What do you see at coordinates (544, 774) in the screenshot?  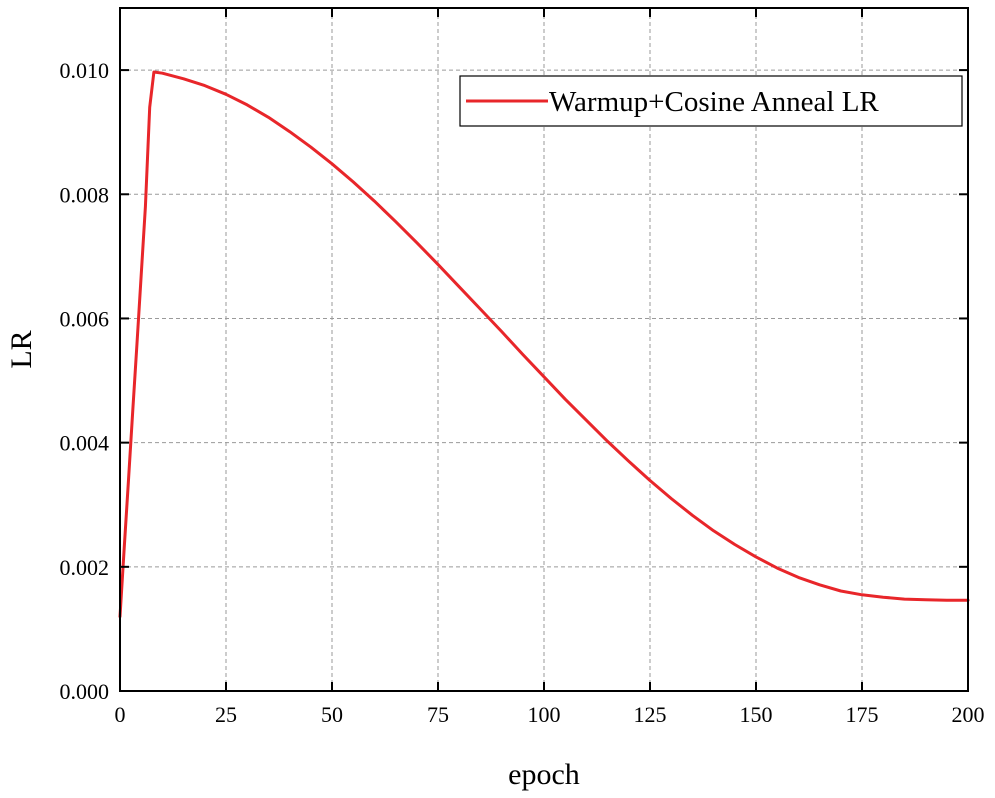 I see `x-axis-title: epoch` at bounding box center [544, 774].